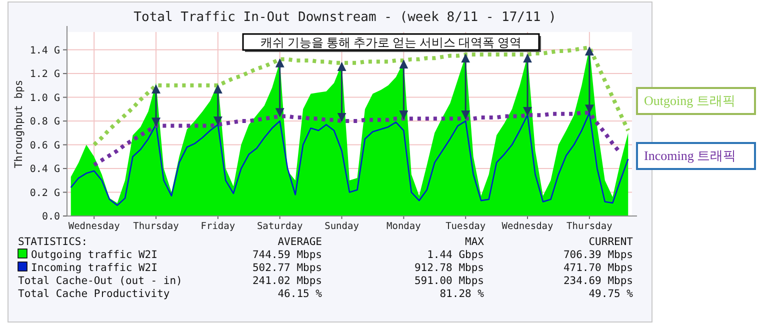 This screenshot has height=330, width=760. Describe the element at coordinates (449, 268) in the screenshot. I see `text: 912.78 Mbps` at that location.